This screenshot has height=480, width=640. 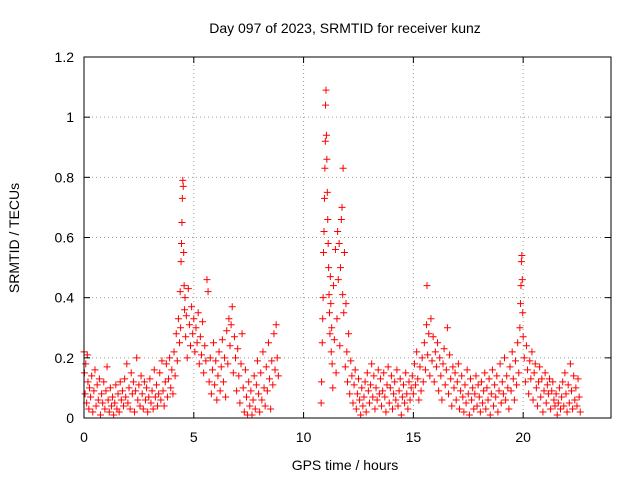 I want to click on y-tick-label: 0.4, so click(x=65, y=298).